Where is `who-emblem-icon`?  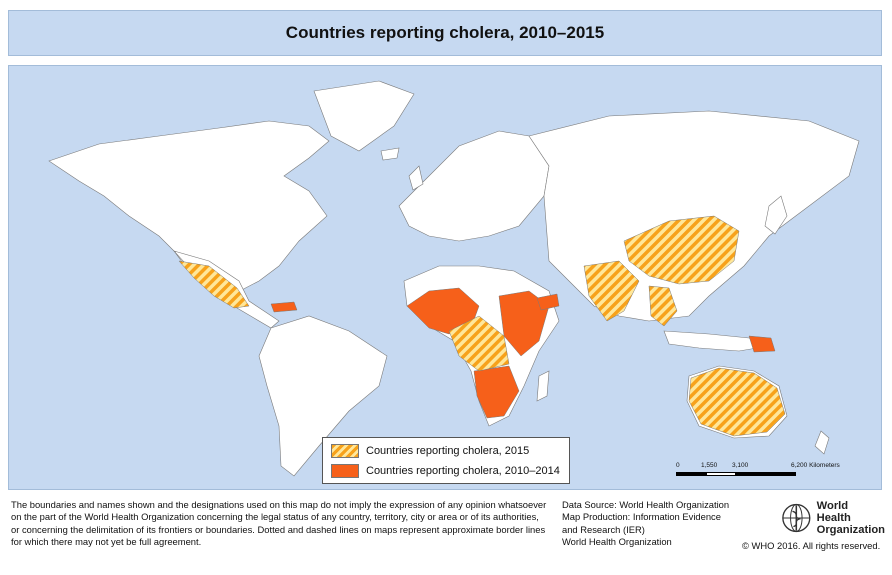
who-emblem-icon is located at coordinates (796, 518).